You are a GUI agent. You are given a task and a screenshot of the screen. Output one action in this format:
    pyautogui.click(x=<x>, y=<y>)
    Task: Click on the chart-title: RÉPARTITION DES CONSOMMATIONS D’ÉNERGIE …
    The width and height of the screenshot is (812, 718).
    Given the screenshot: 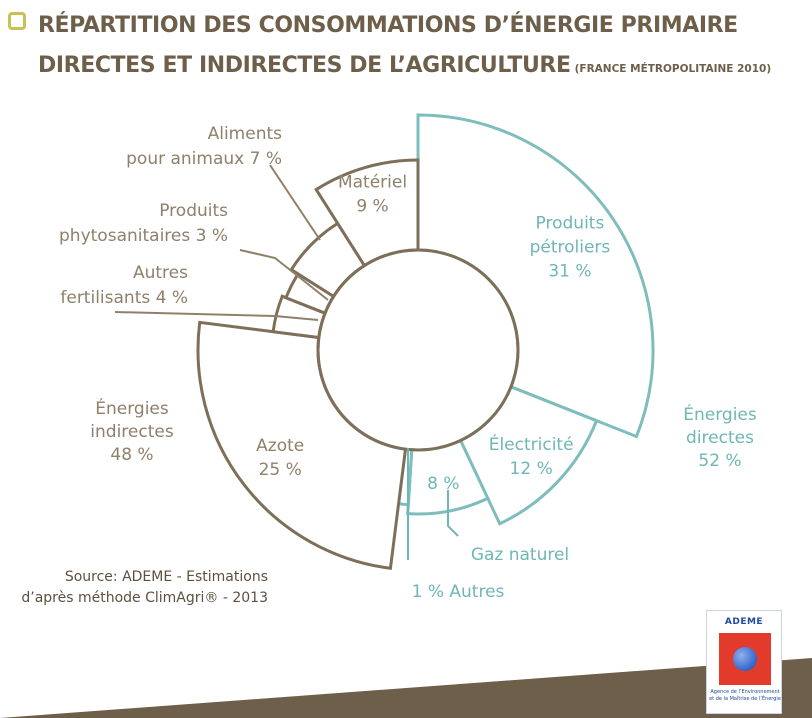 What is the action you would take?
    pyautogui.click(x=423, y=47)
    